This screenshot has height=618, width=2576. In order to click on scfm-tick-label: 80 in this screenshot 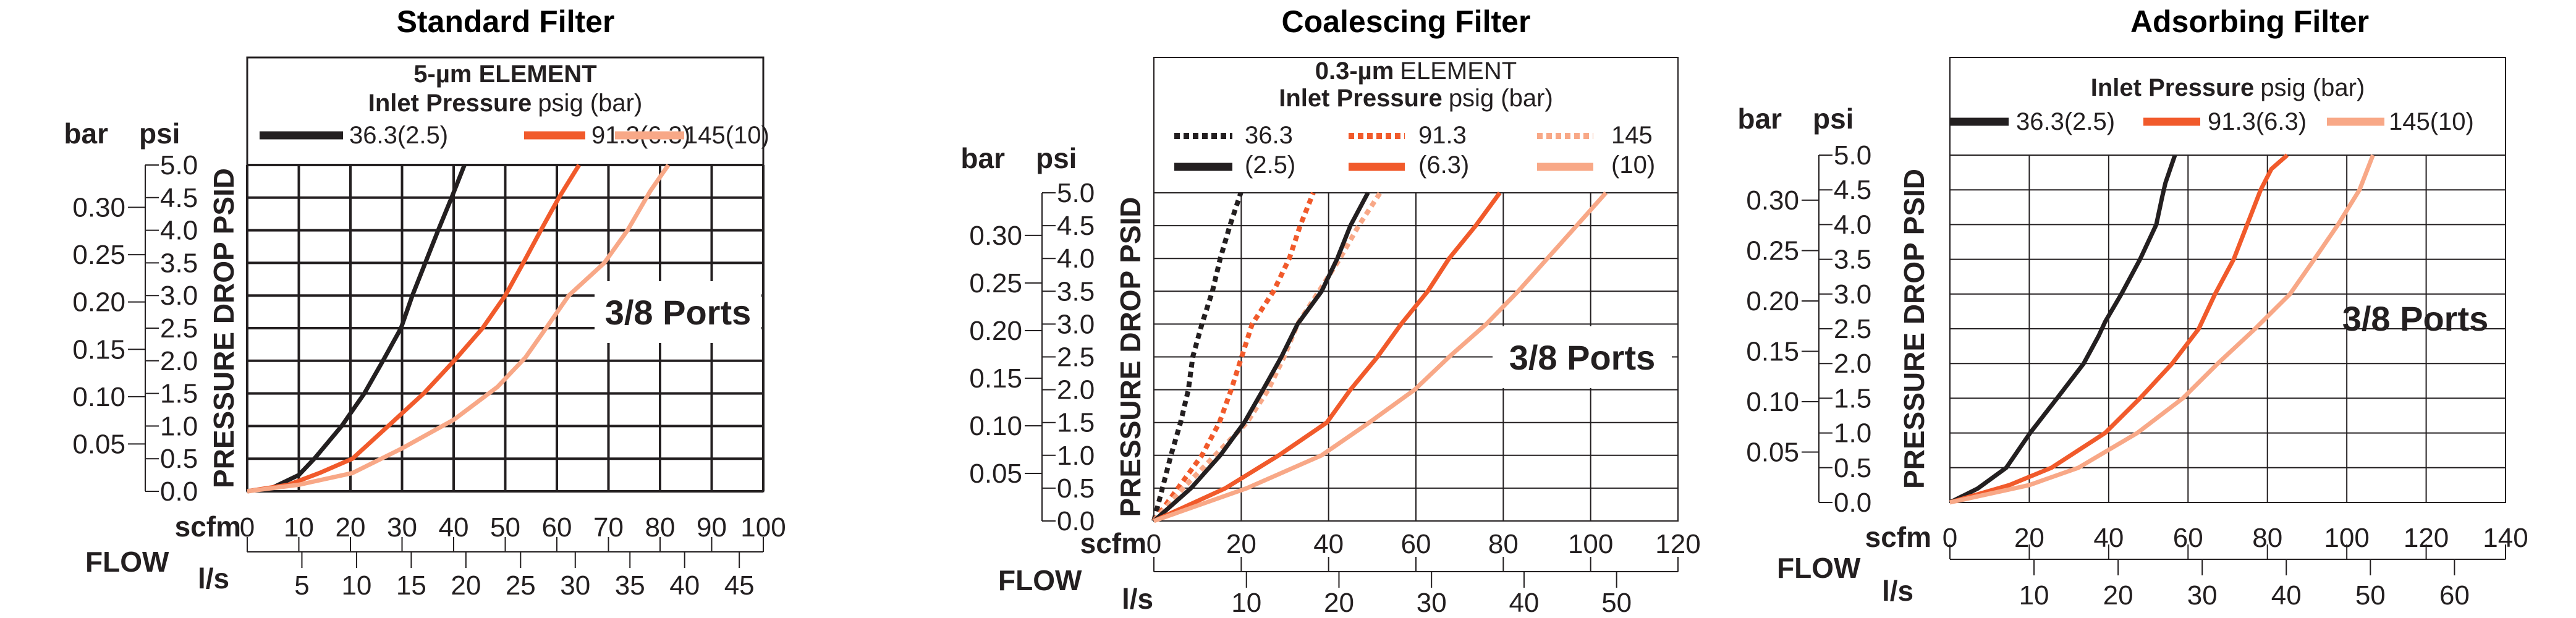, I will do `click(660, 528)`.